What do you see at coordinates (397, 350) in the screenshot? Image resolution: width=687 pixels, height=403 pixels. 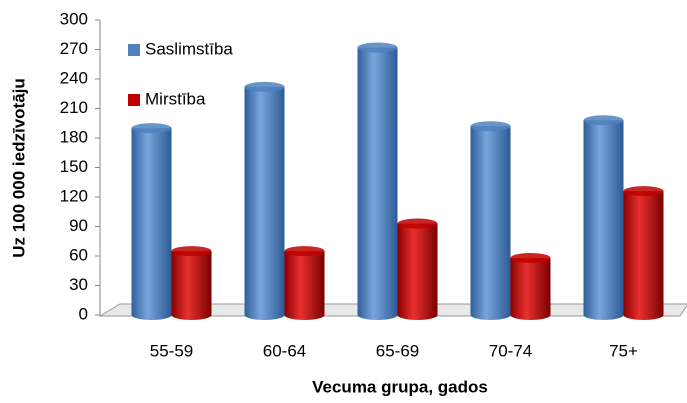 I see `x-tick-label: 65-69` at bounding box center [397, 350].